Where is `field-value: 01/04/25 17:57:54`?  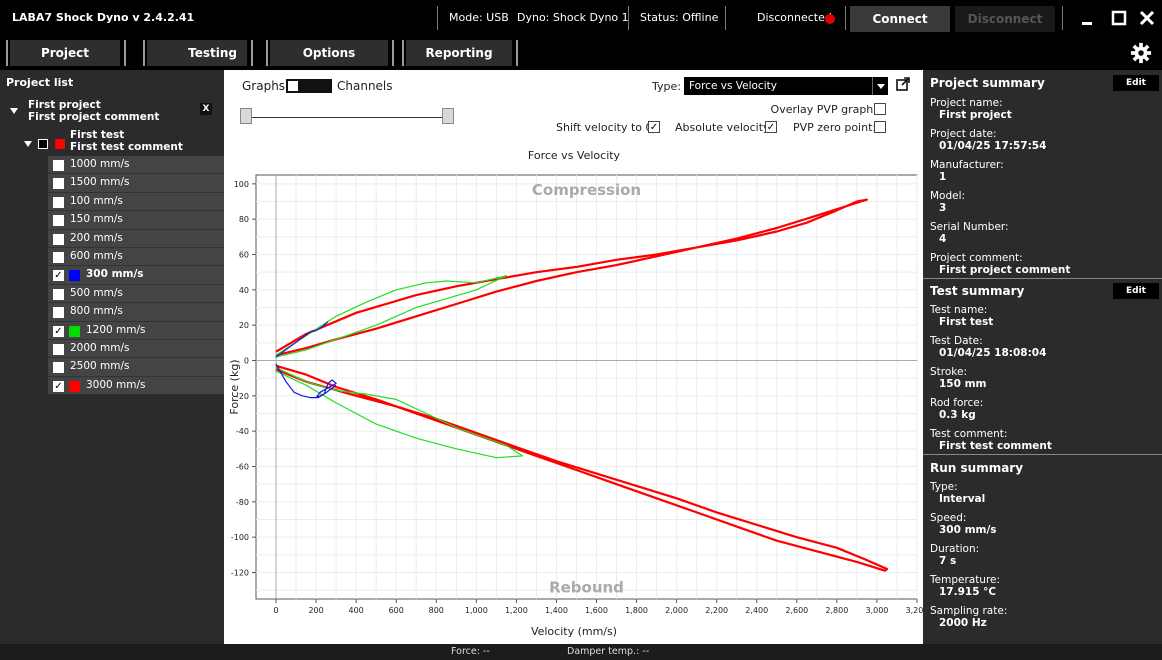
field-value: 01/04/25 17:57:54 is located at coordinates (993, 146).